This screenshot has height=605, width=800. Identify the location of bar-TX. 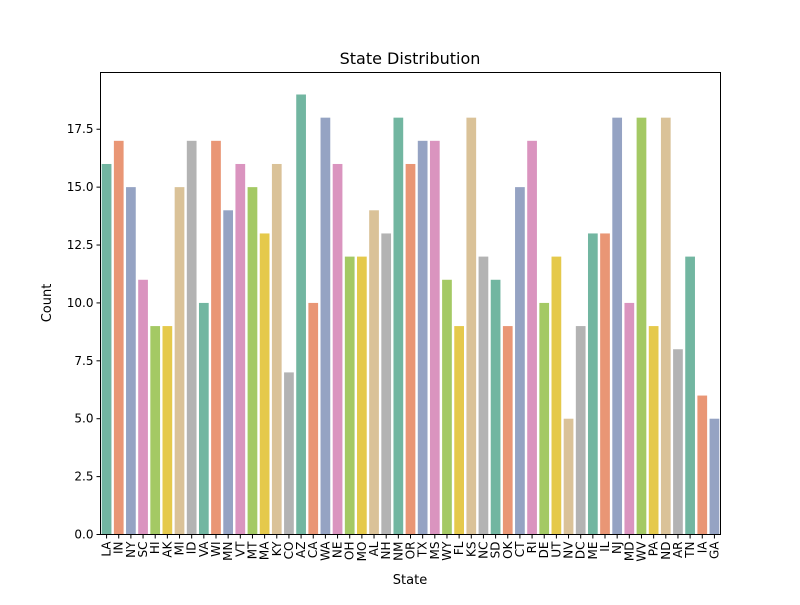
(422, 337).